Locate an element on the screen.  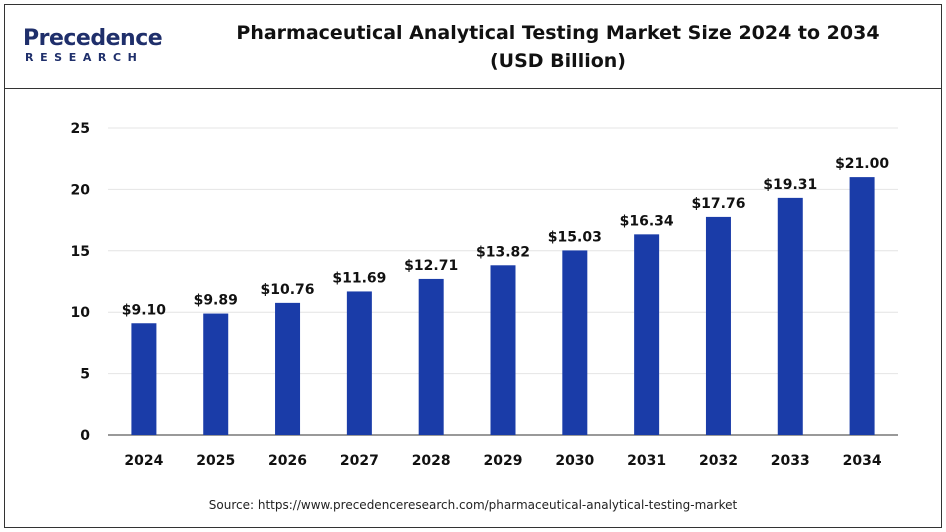
data-label: $11.69 is located at coordinates (359, 278).